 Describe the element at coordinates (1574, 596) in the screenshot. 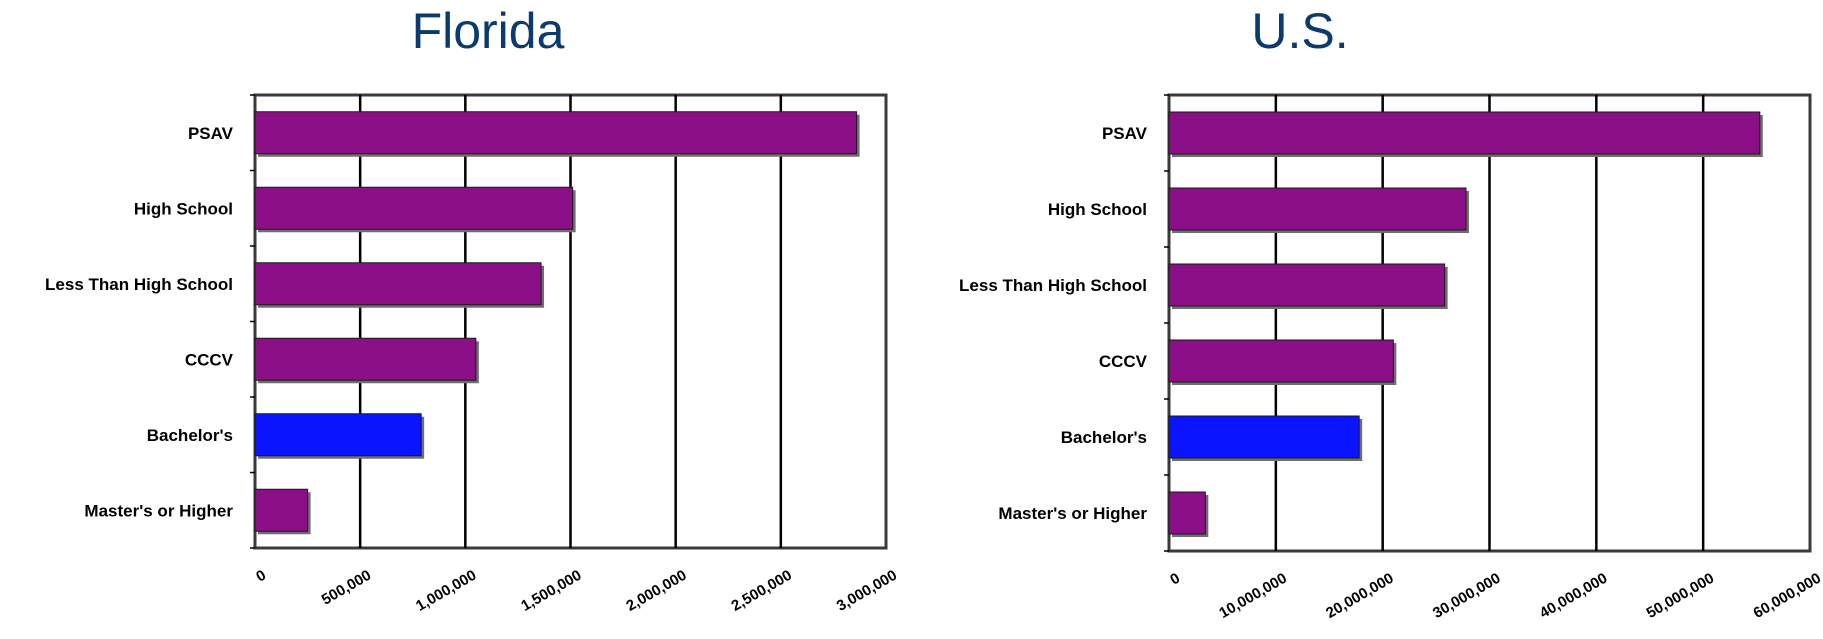

I see `x-tick-label: 40,000,000` at that location.